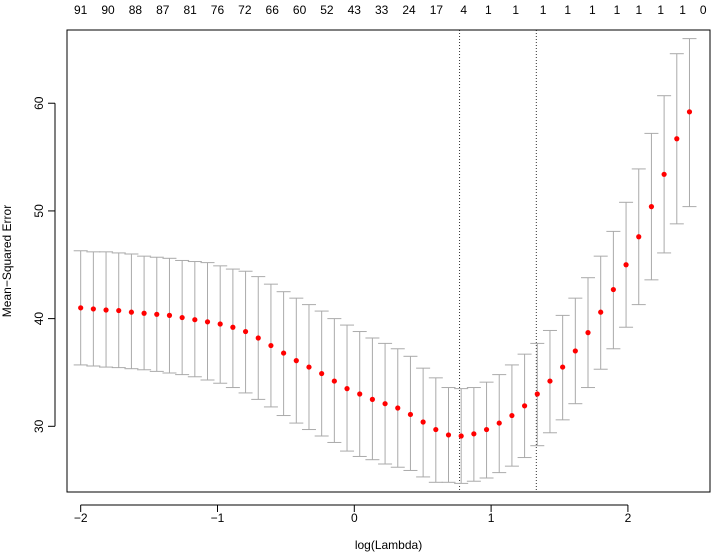 The height and width of the screenshot is (556, 719). Describe the element at coordinates (300, 10) in the screenshot. I see `top-count-label: 60` at that location.